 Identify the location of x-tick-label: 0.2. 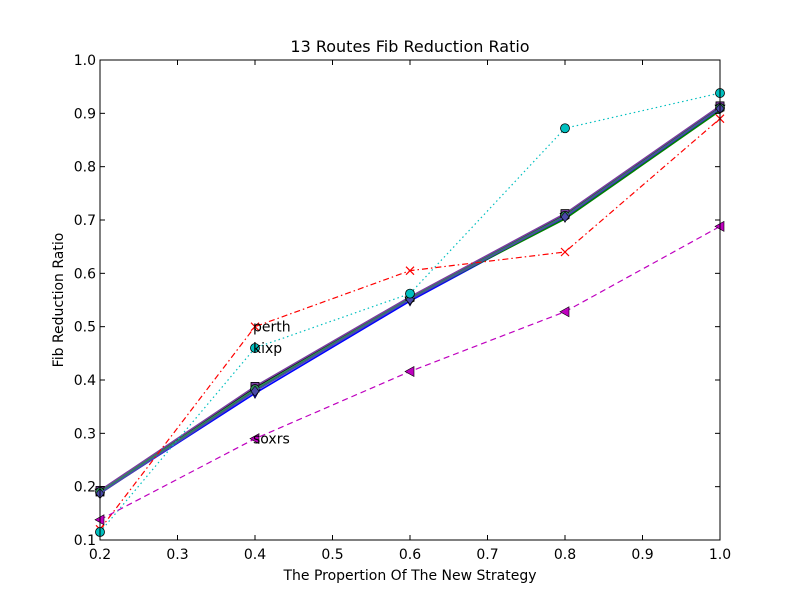
(100, 555).